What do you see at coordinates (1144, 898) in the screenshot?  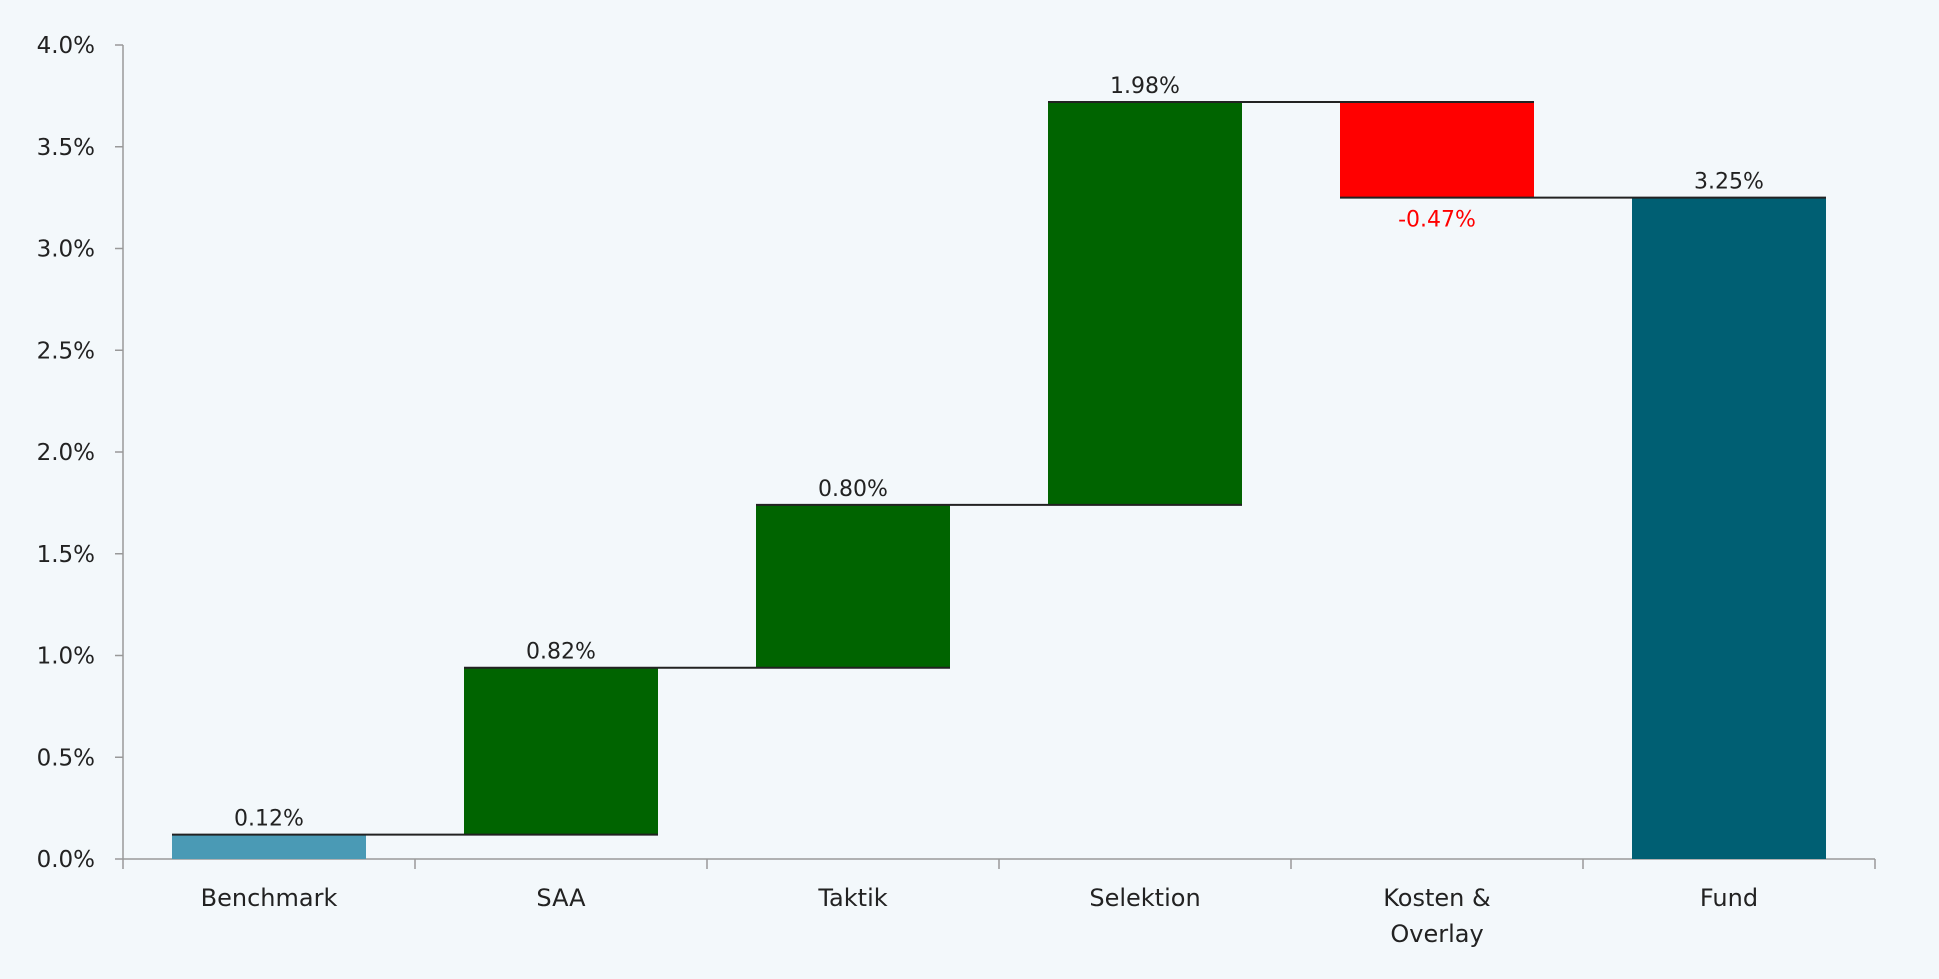 I see `x-tick-label: Selektion` at bounding box center [1144, 898].